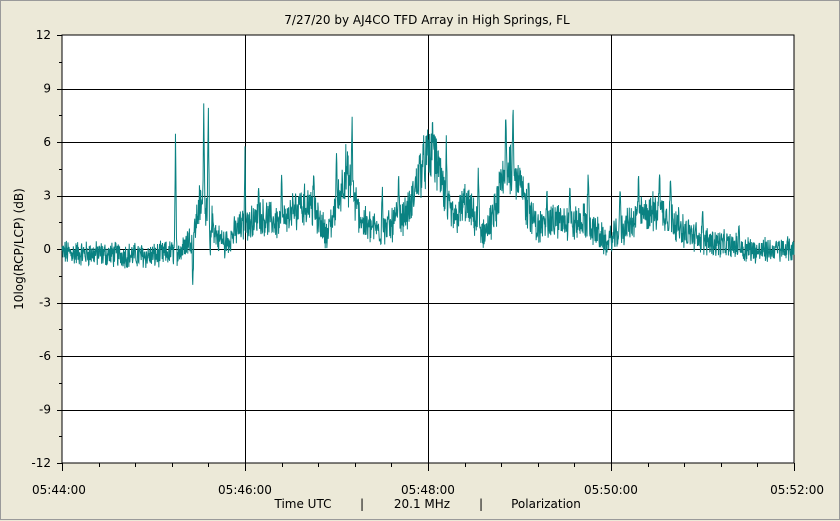 Image resolution: width=840 pixels, height=521 pixels. What do you see at coordinates (245, 490) in the screenshot?
I see `x-tick-label: 05:46:00` at bounding box center [245, 490].